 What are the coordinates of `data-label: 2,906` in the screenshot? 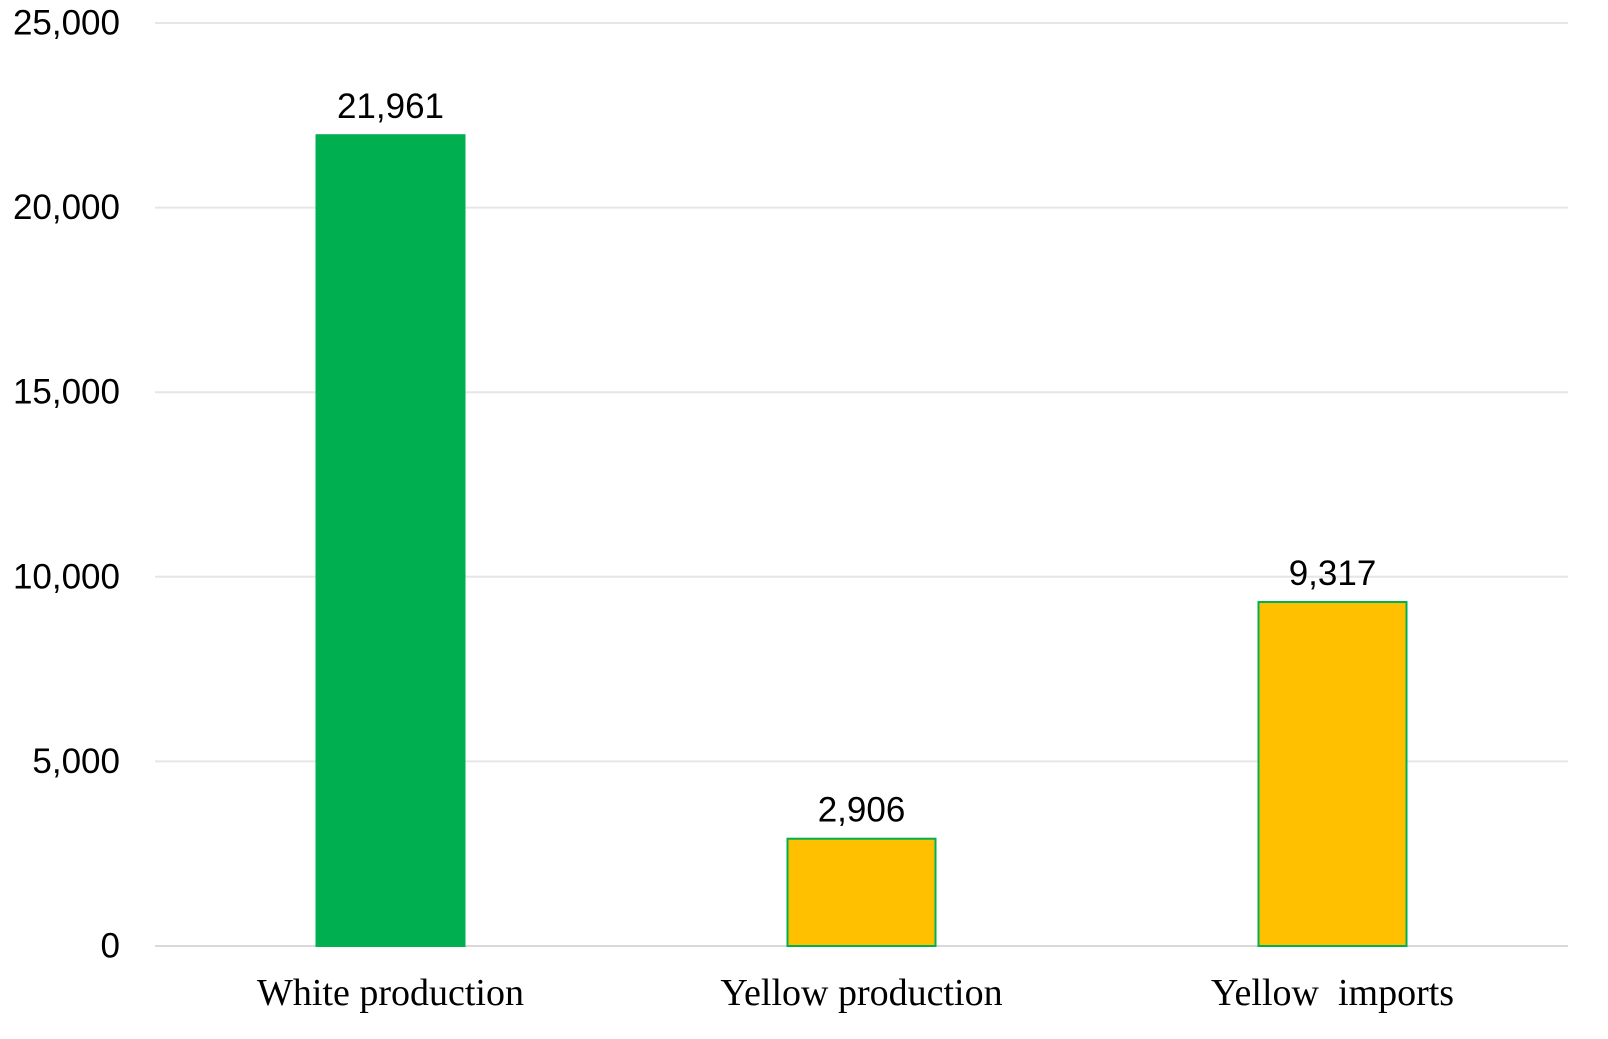 It's located at (862, 810).